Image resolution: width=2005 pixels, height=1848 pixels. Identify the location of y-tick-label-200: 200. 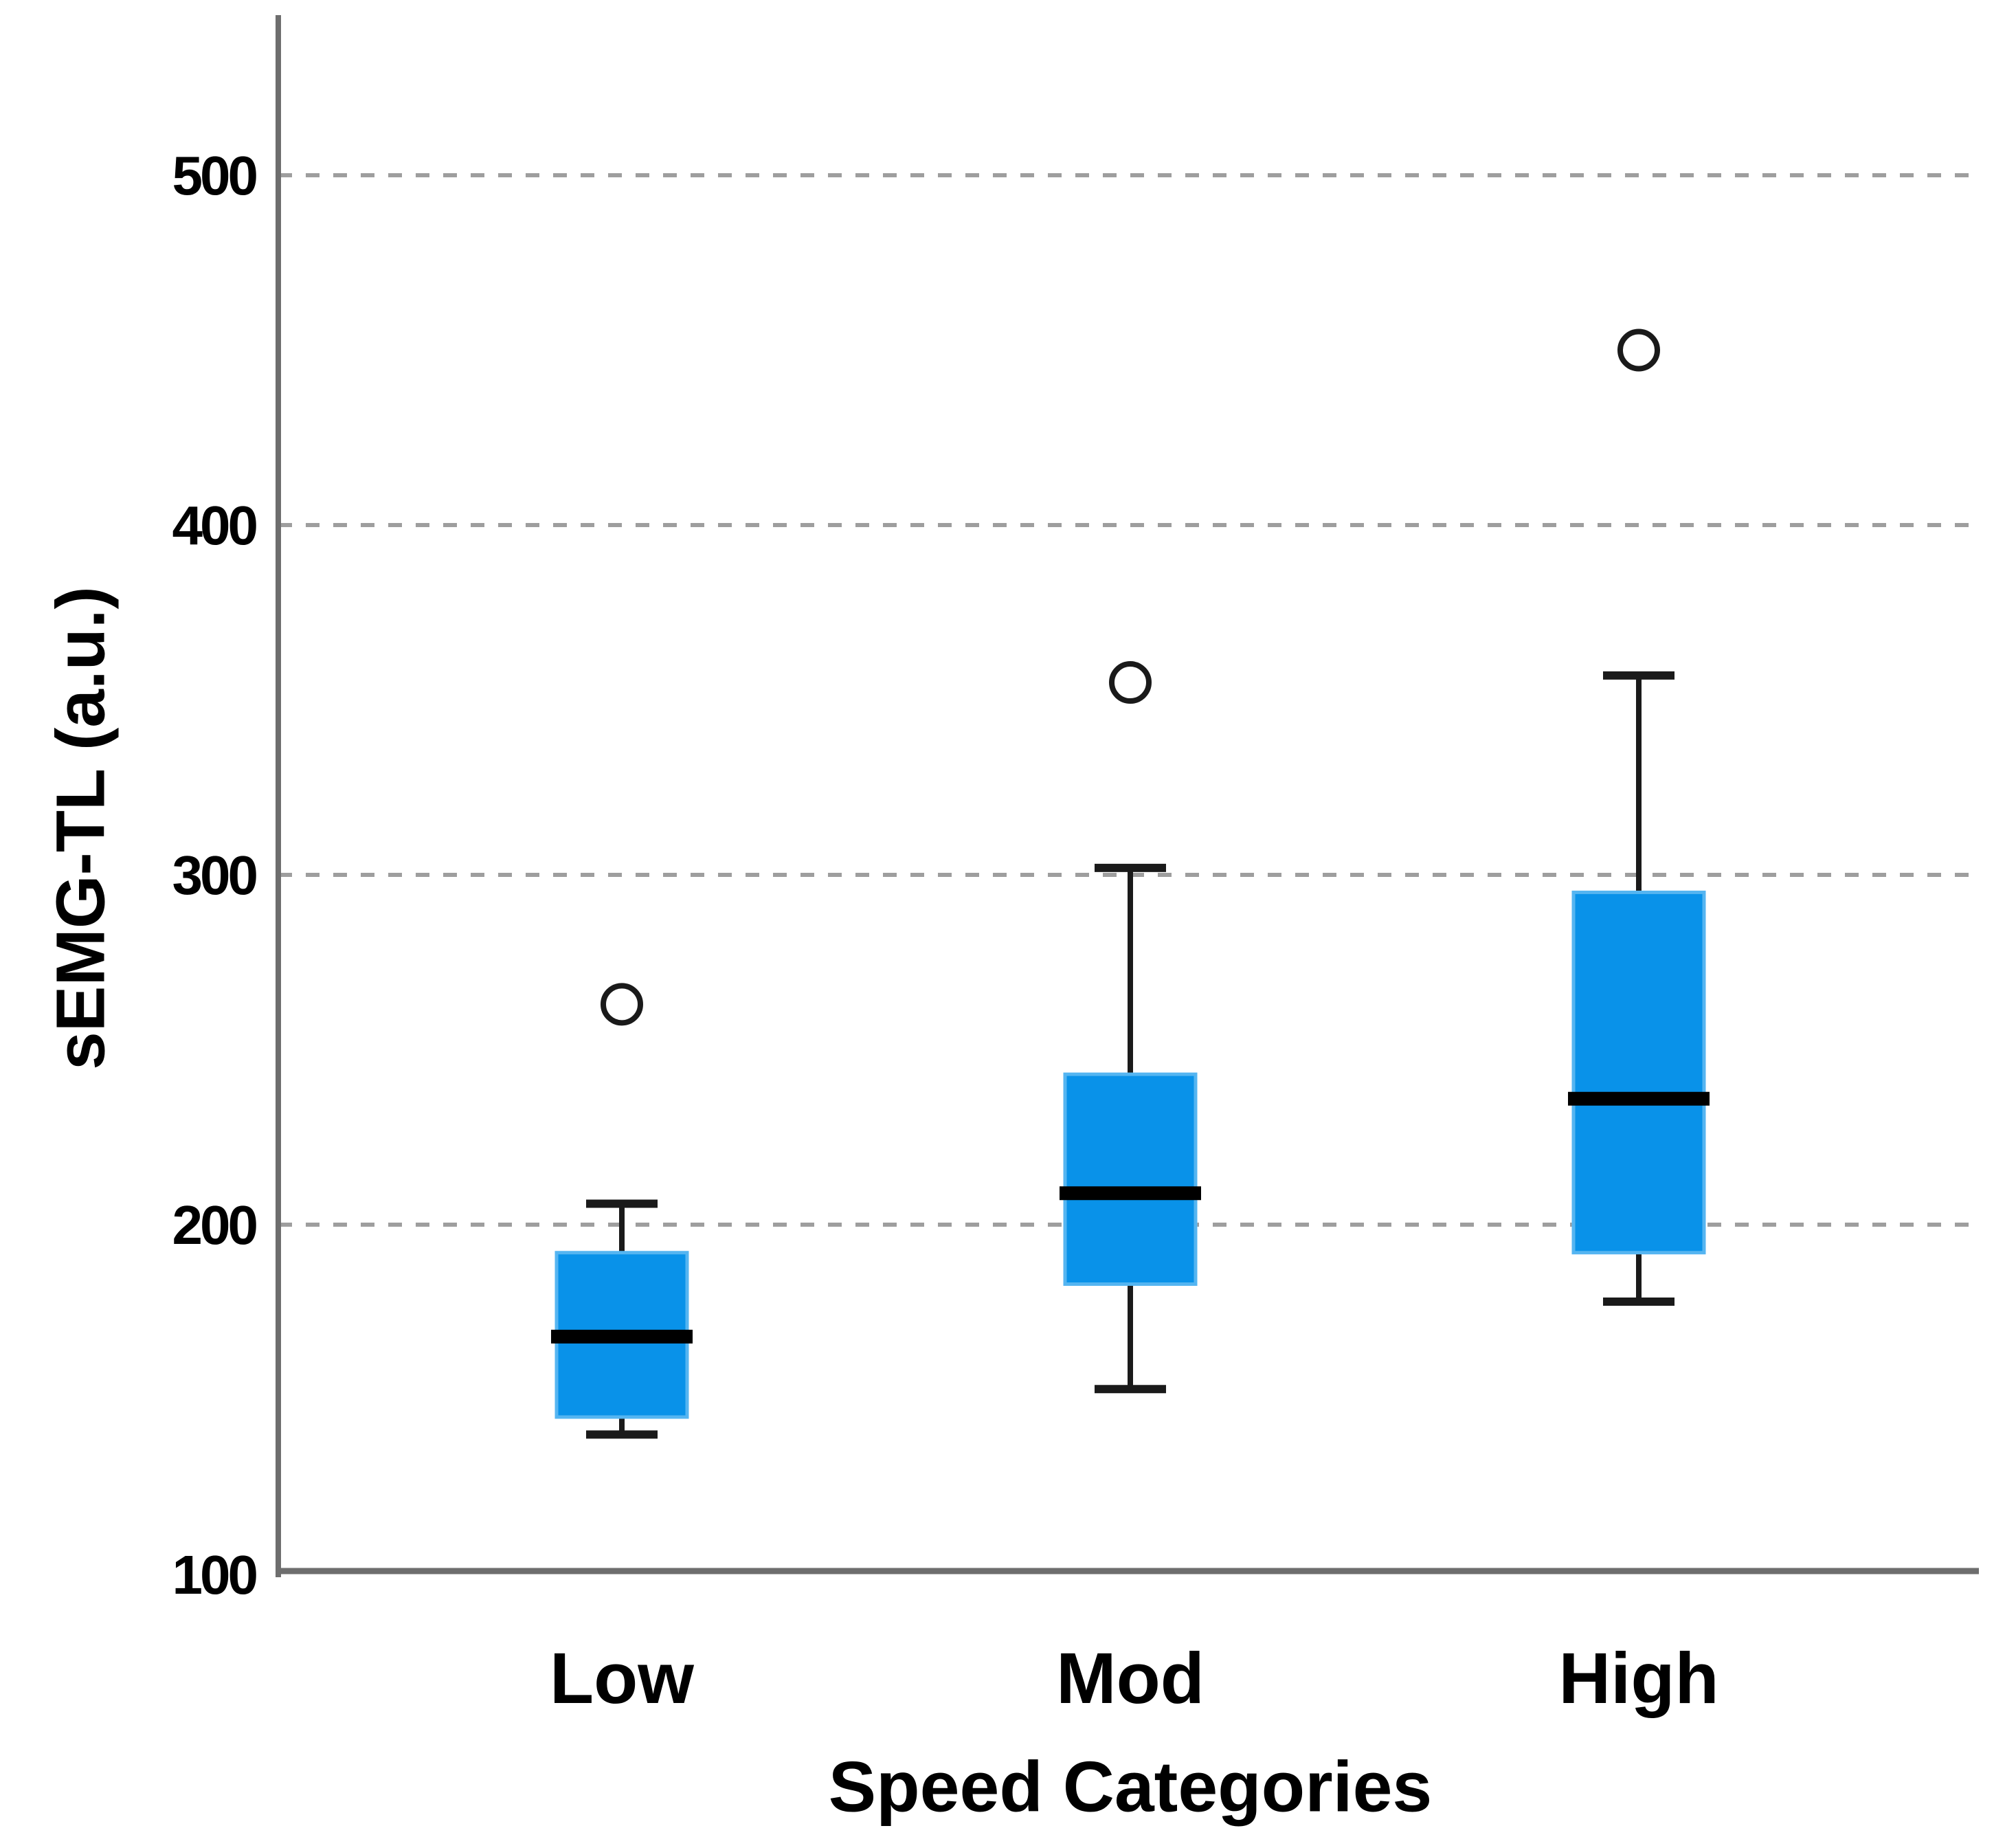
(214, 1225).